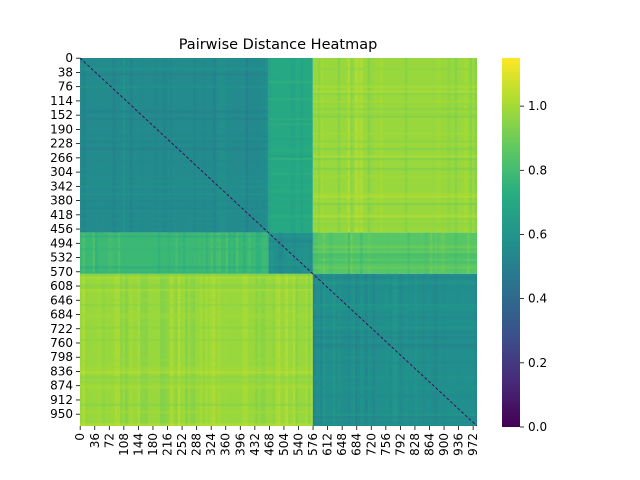  Describe the element at coordinates (69, 58) in the screenshot. I see `y-tick-label: 0` at that location.